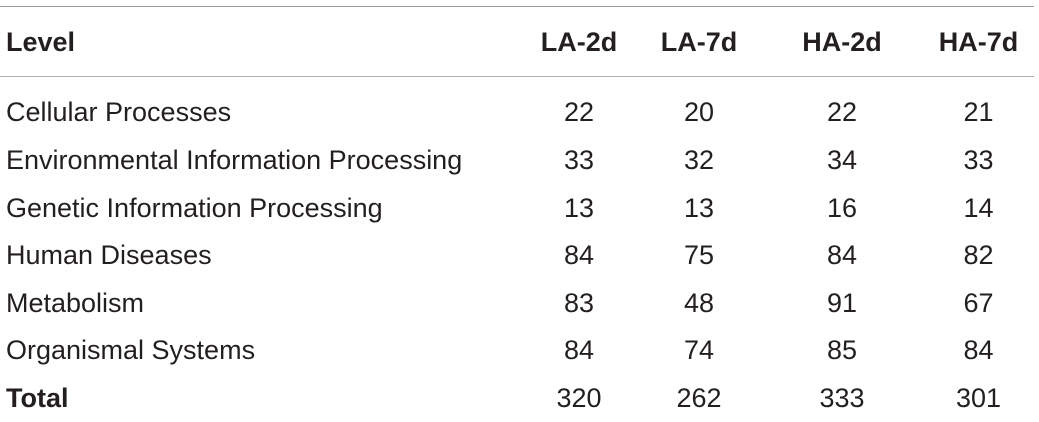 Image resolution: width=1039 pixels, height=422 pixels. I want to click on cell-ha-2d: 84, so click(842, 256).